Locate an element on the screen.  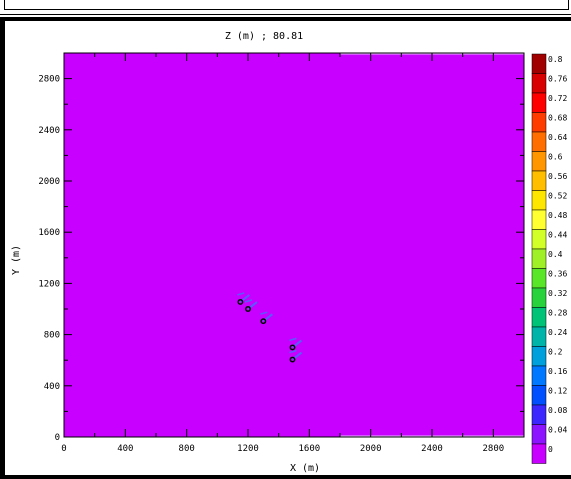
colorbar-label: 0.48 is located at coordinates (557, 215).